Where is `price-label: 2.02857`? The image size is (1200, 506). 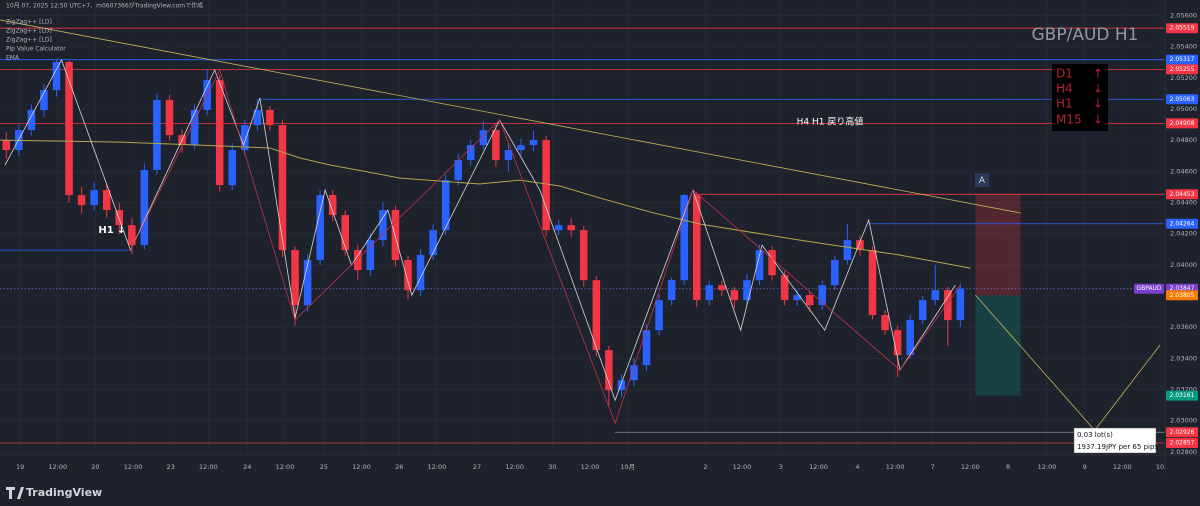 price-label: 2.02857 is located at coordinates (1182, 443).